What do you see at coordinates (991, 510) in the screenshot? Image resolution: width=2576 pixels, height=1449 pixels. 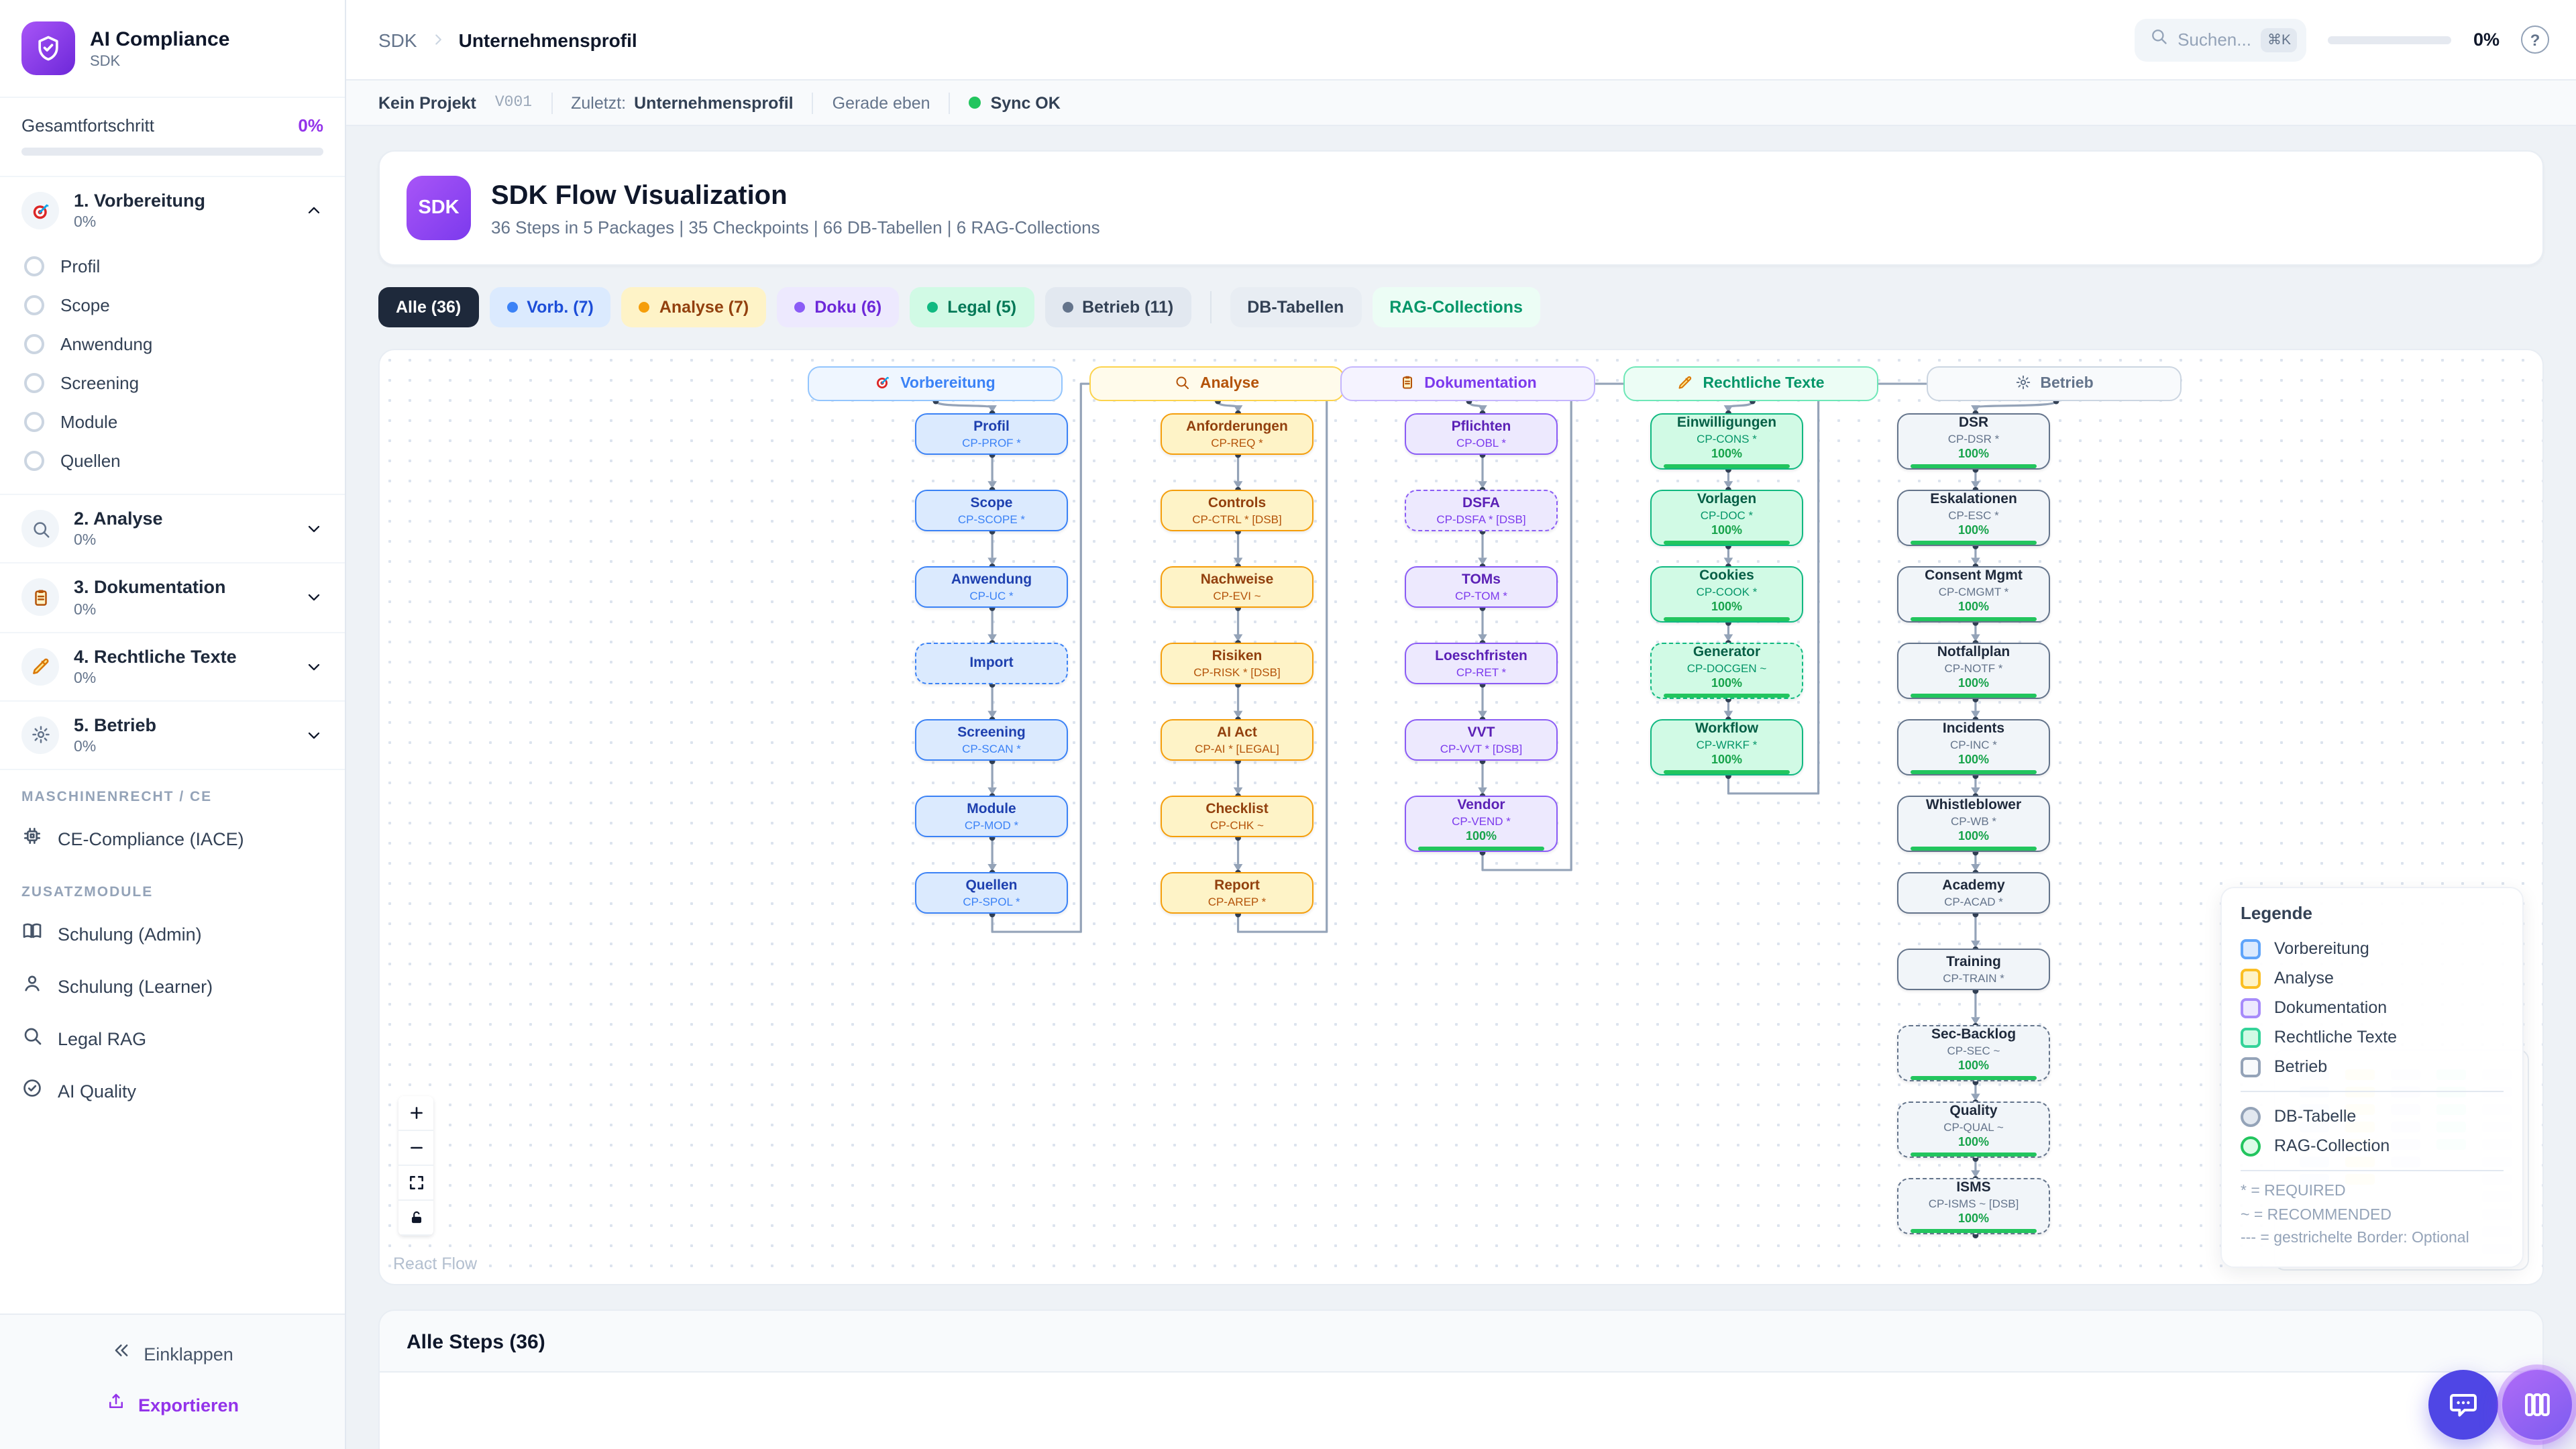 I see `flow-node-scope: Scope CP-SCOPE *` at bounding box center [991, 510].